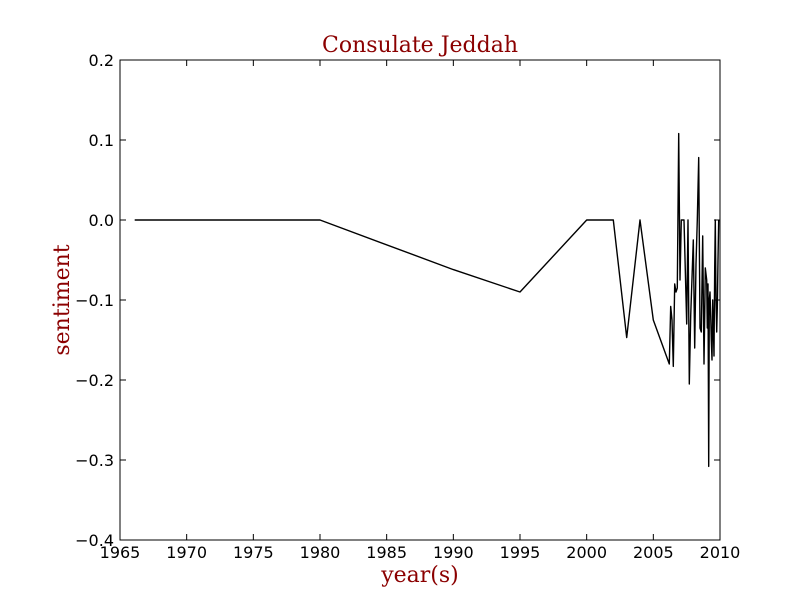 This screenshot has height=600, width=800. I want to click on x-tick-label: 1965, so click(120, 552).